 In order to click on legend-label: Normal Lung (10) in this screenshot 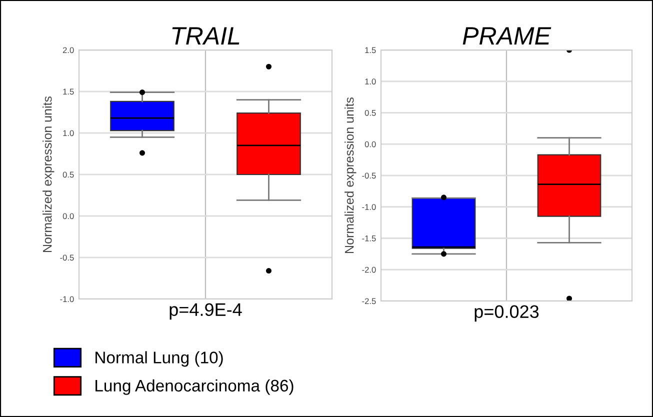, I will do `click(159, 359)`.